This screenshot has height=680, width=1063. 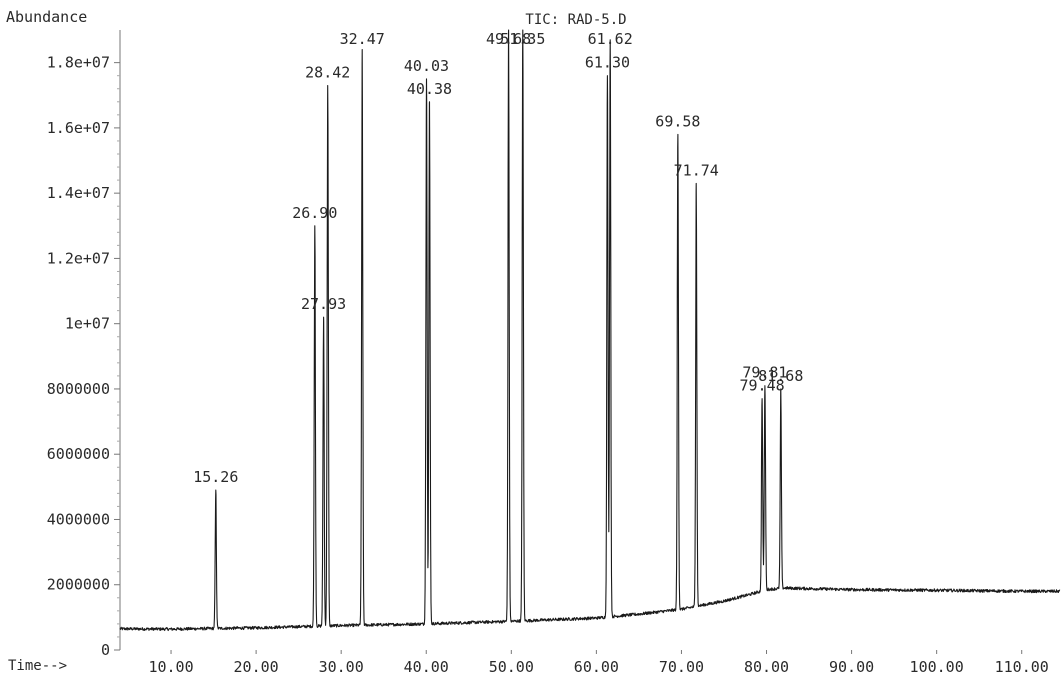 What do you see at coordinates (607, 63) in the screenshot?
I see `peak-label: 61.30` at bounding box center [607, 63].